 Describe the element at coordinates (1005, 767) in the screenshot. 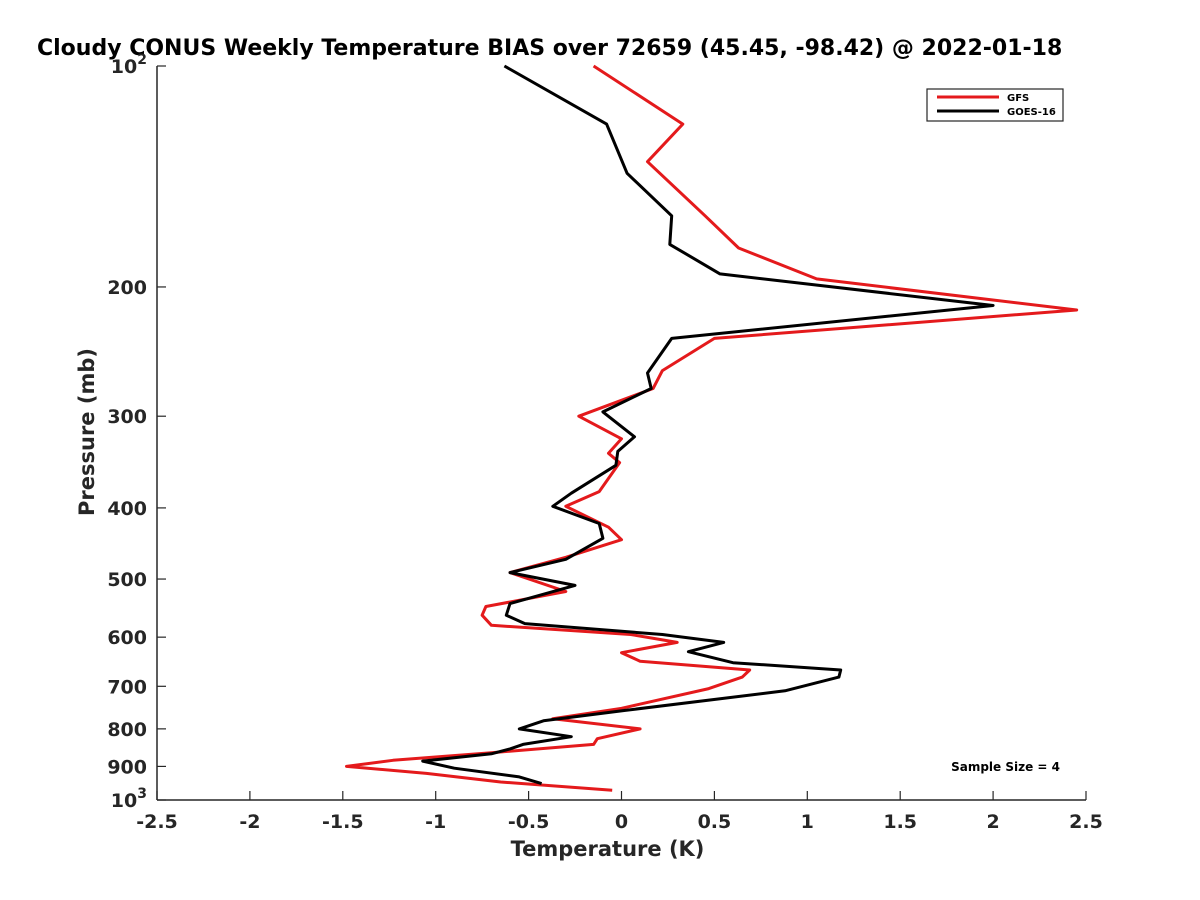

I see `sample-size-annotation: Sample Size = 4` at that location.